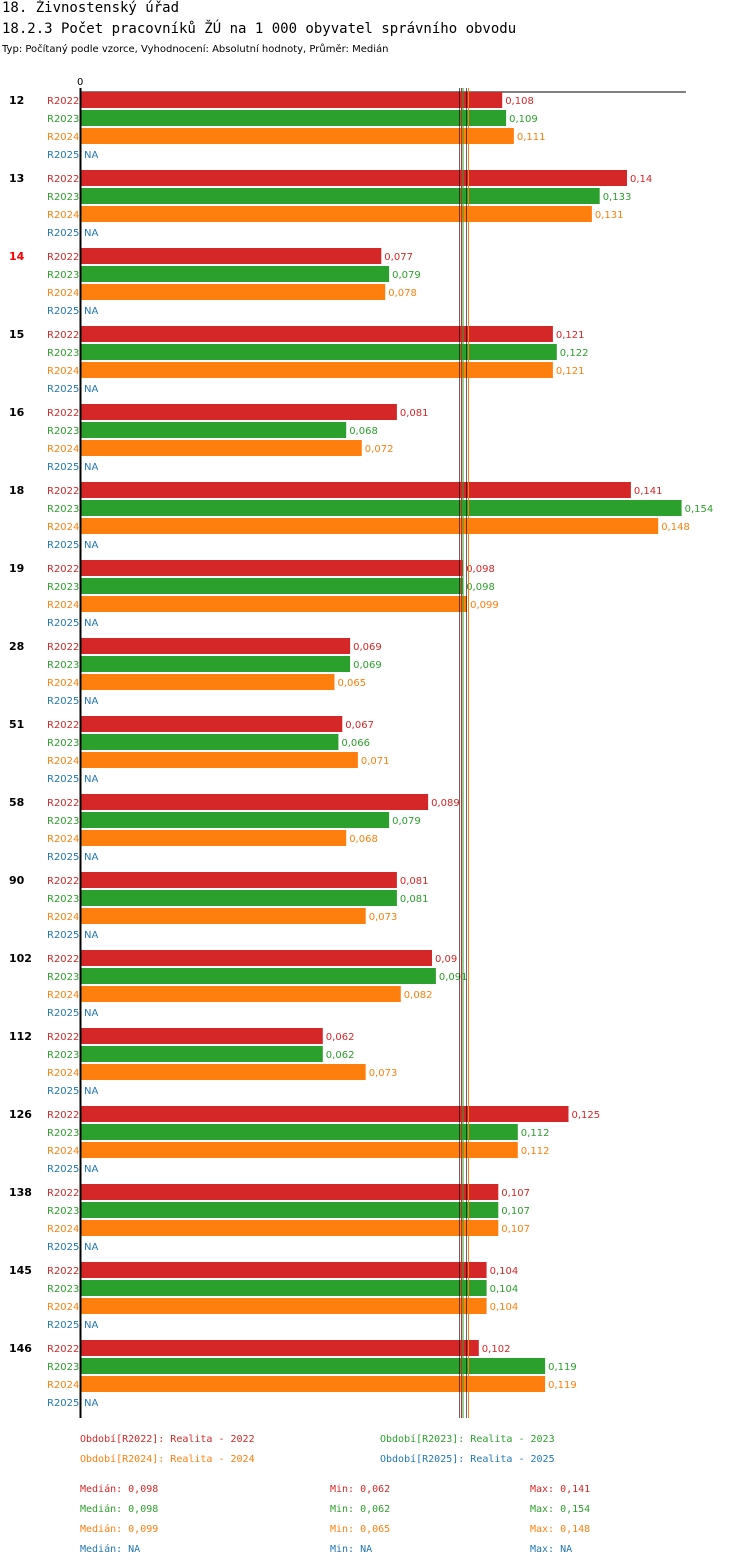 This screenshot has width=750, height=1568. Describe the element at coordinates (239, 412) in the screenshot. I see `bar-16-r2022` at that location.